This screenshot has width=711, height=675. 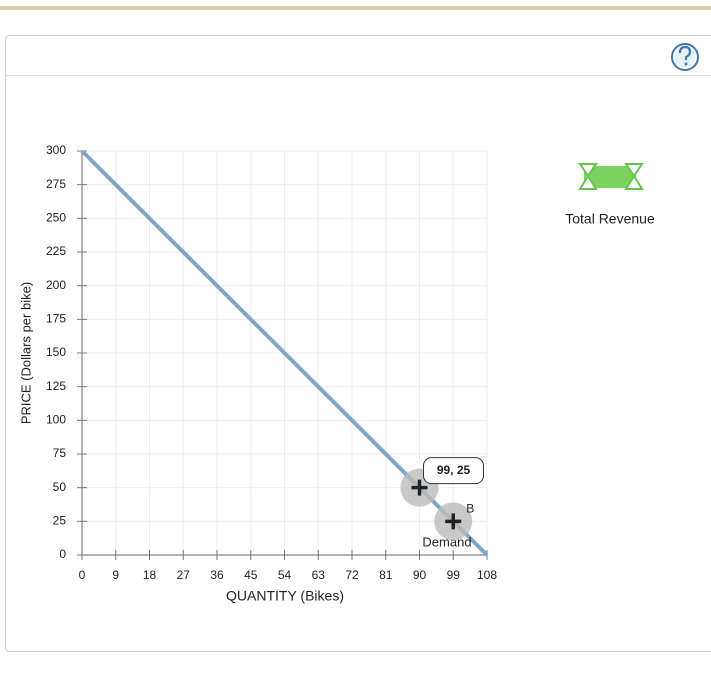 I want to click on top-bar, so click(x=355, y=8).